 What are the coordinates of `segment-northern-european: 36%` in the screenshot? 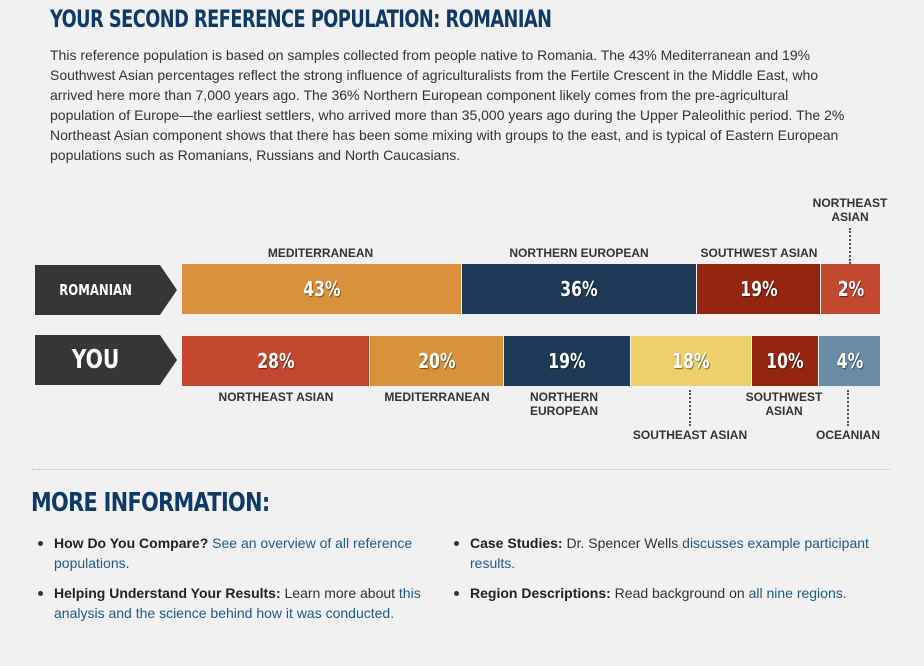 It's located at (579, 289).